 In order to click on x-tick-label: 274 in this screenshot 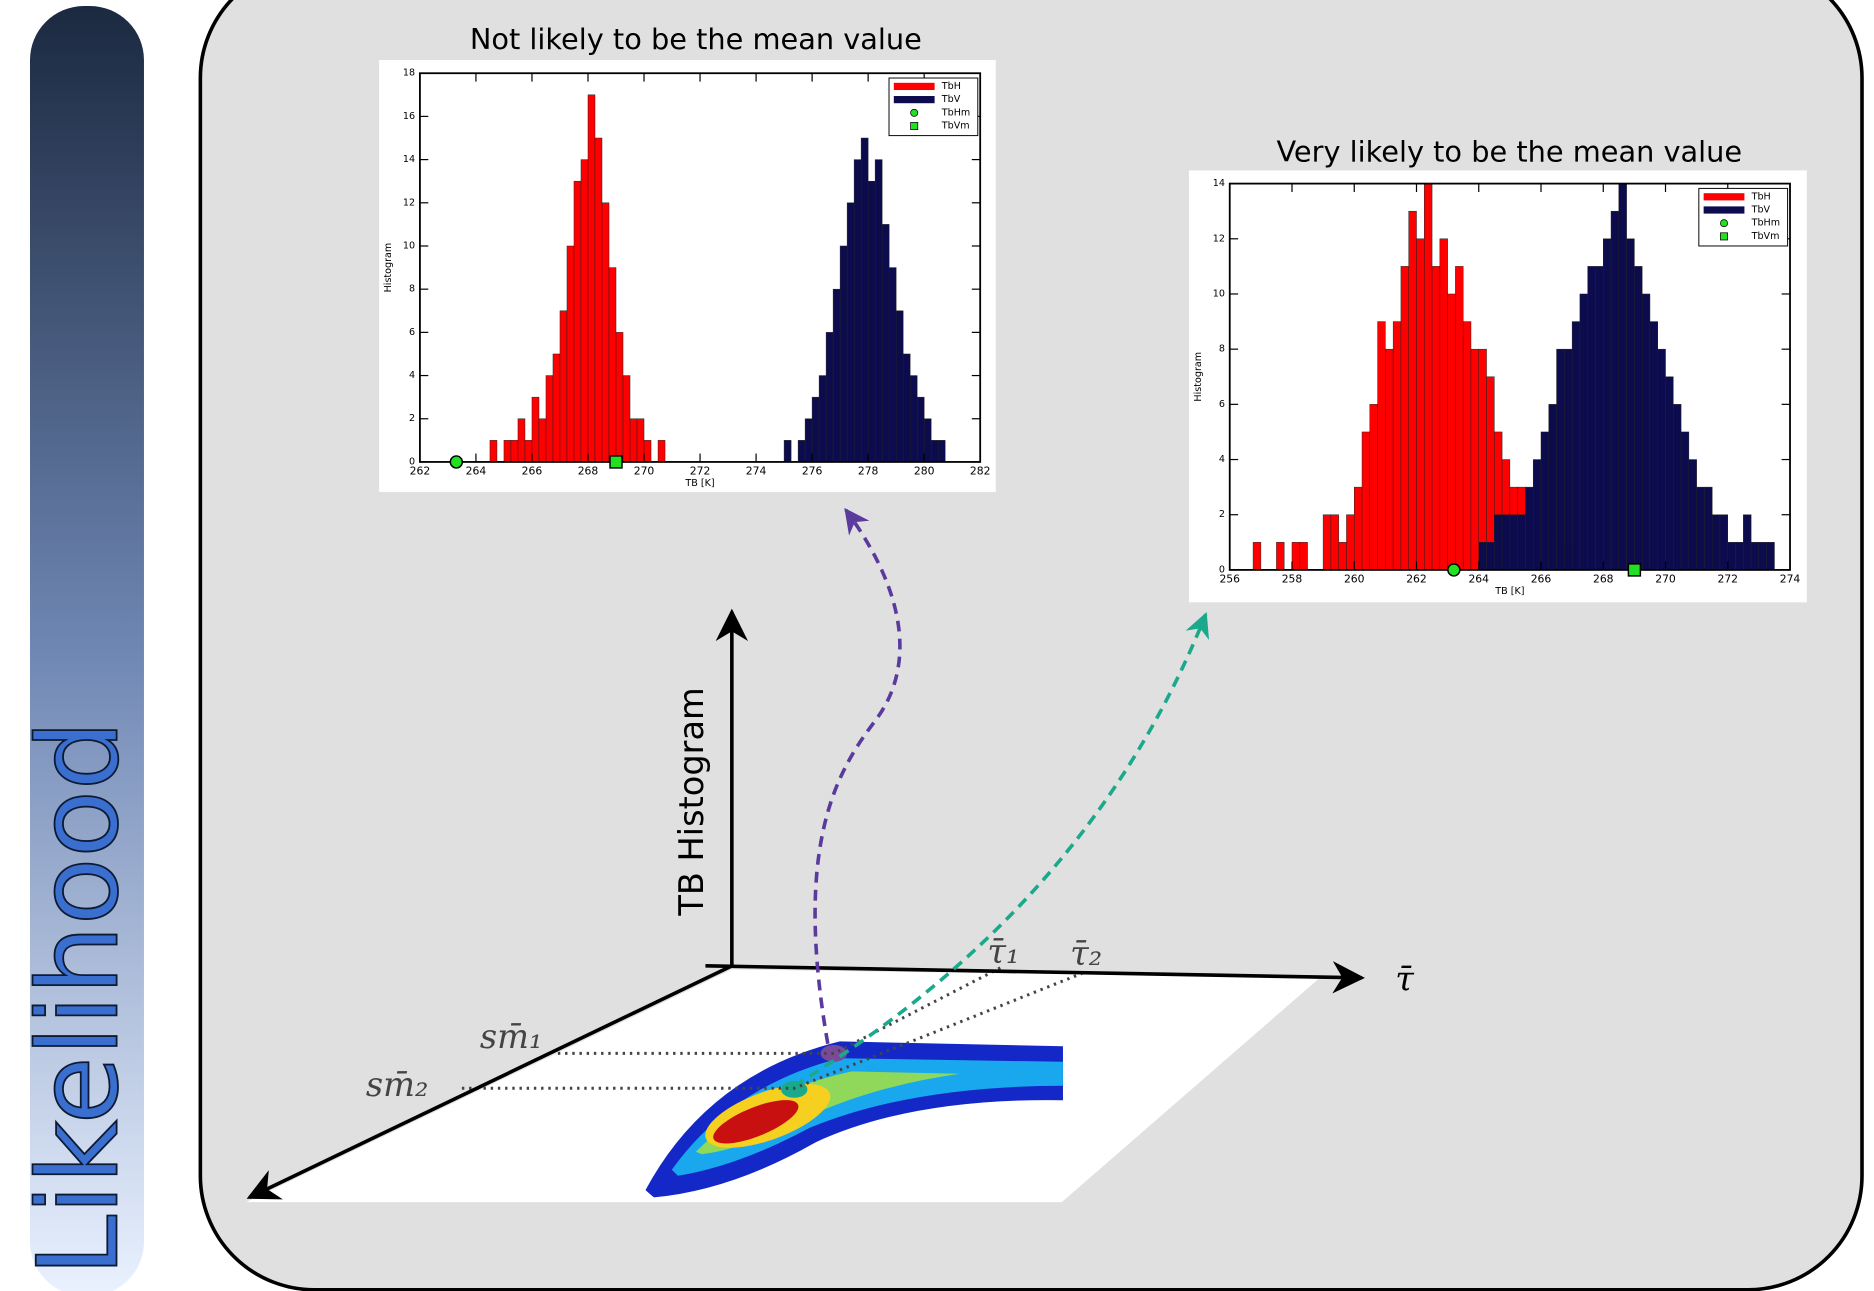, I will do `click(1790, 579)`.